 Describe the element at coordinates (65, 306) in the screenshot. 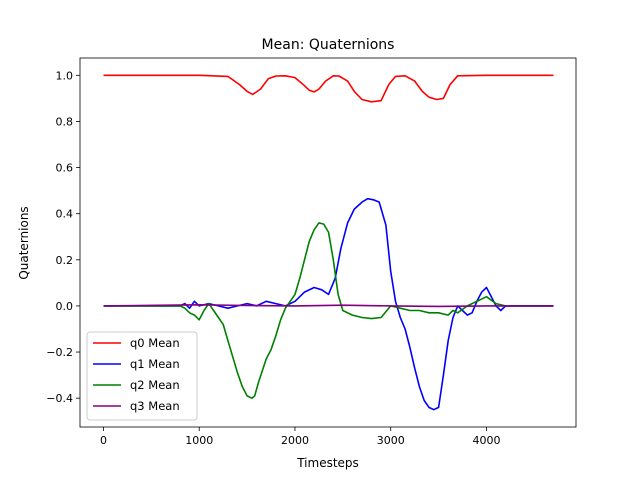

I see `y-tick-label: 0.0` at that location.